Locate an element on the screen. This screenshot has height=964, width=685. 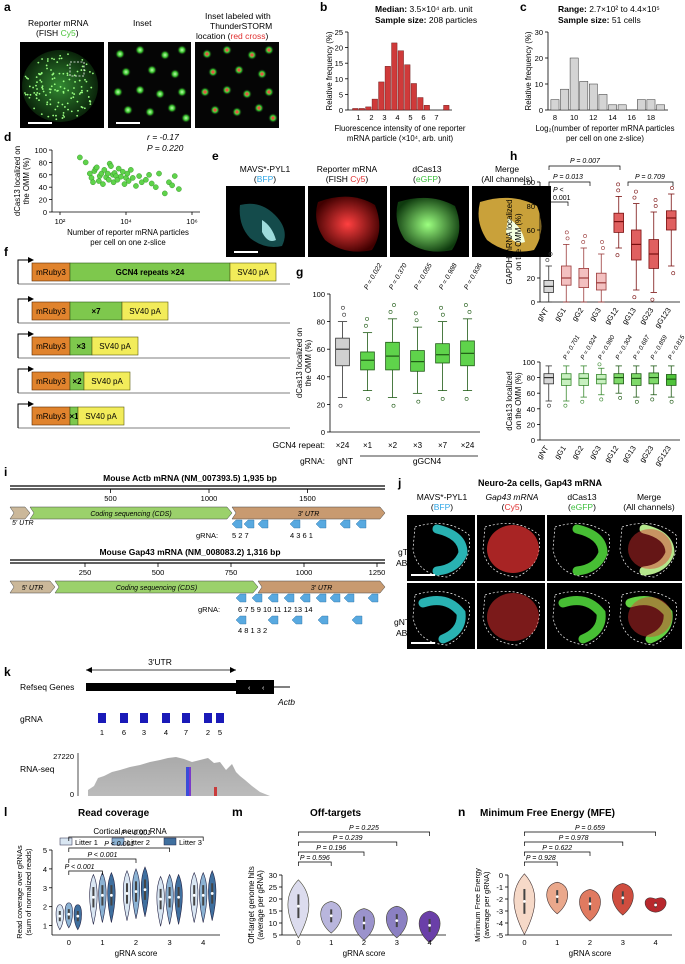
panel-a-title-2: (FISH Cy5) is located at coordinates (57, 33).